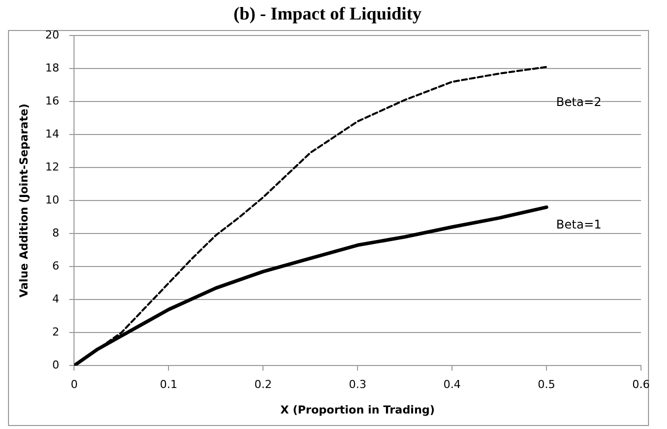 The width and height of the screenshot is (667, 429). Describe the element at coordinates (357, 385) in the screenshot. I see `x-tick-label: 0.3` at that location.